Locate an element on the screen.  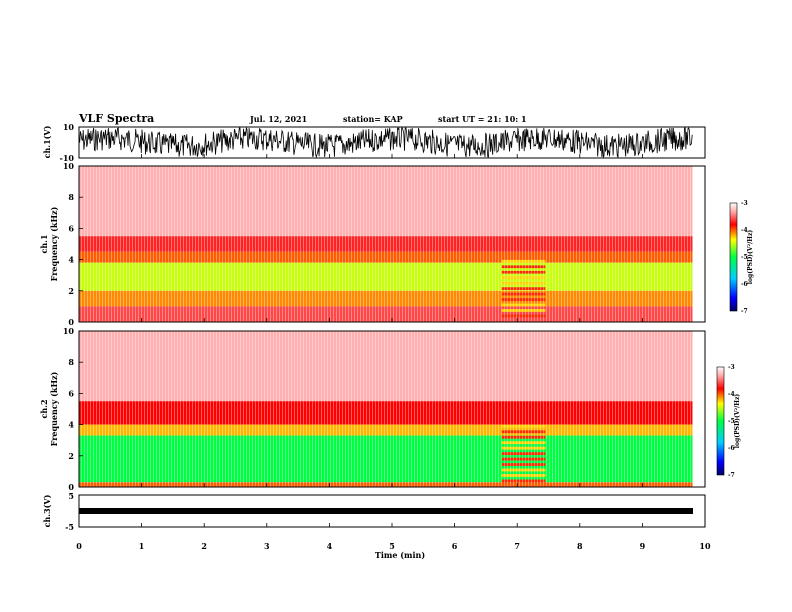
ch2-colorbar-ticks: -3 -4 -5 -6 -7 is located at coordinates (731, 421).